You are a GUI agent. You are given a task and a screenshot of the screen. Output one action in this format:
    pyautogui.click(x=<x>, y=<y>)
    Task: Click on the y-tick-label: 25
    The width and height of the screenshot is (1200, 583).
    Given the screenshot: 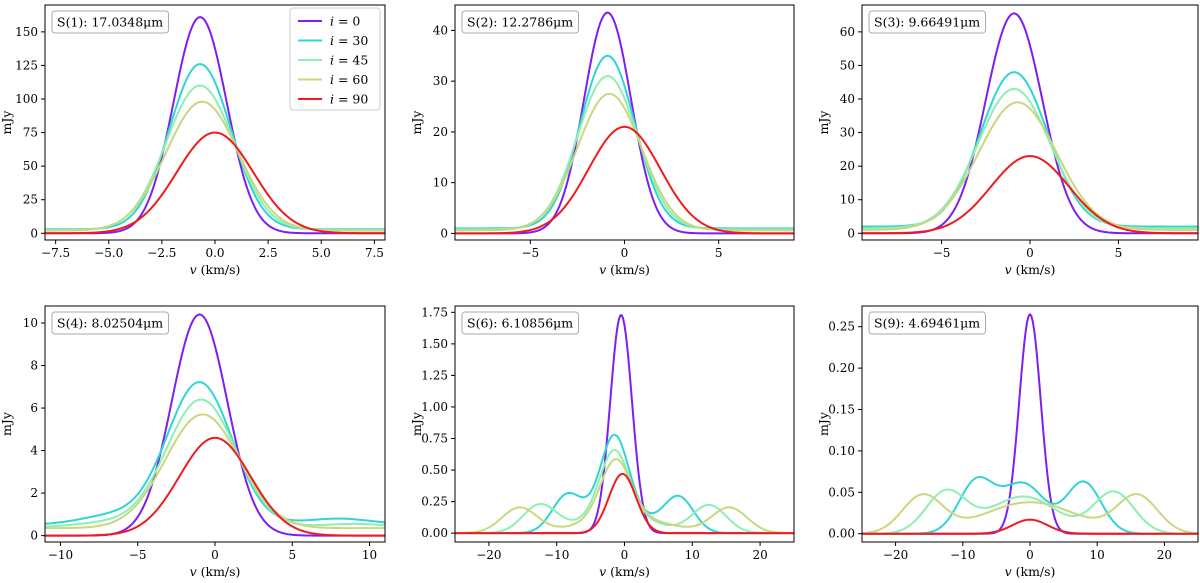 What is the action you would take?
    pyautogui.click(x=30, y=200)
    